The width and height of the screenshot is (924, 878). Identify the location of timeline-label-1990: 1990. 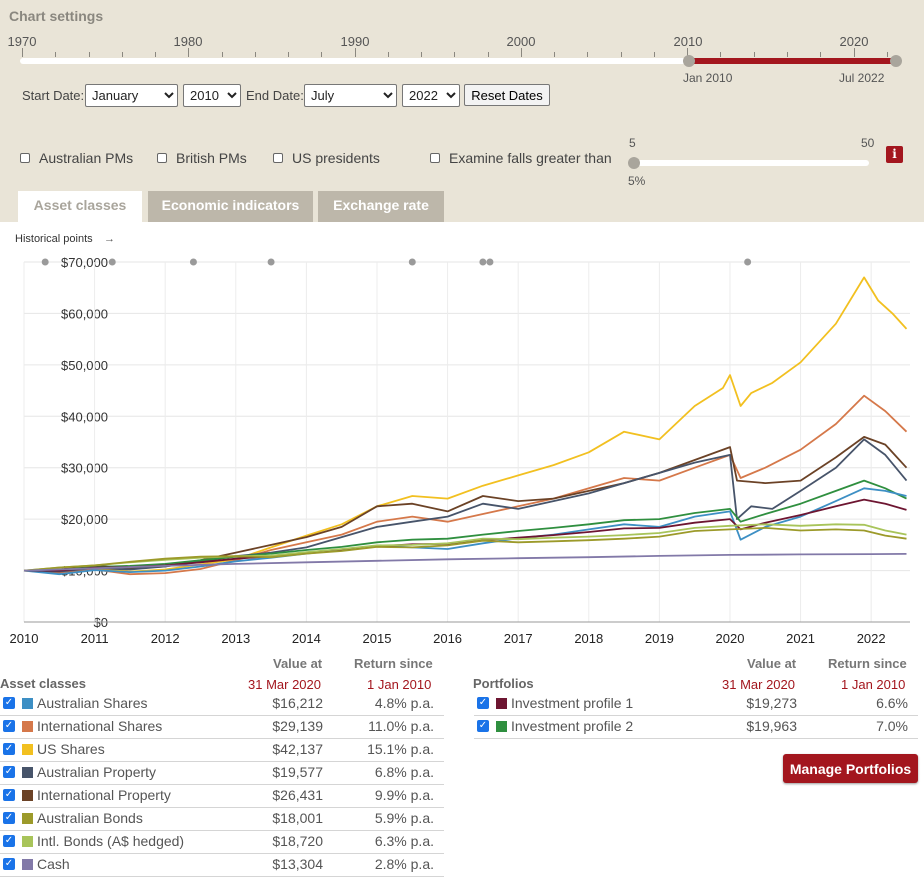
(355, 41).